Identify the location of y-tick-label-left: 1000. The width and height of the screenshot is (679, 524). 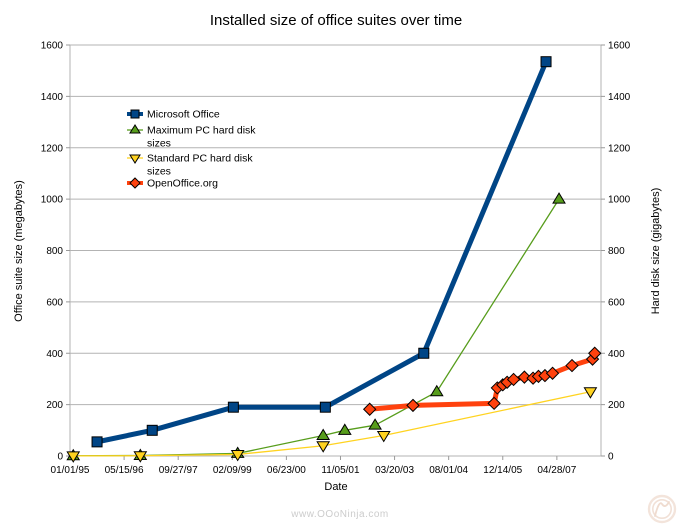
(52, 200).